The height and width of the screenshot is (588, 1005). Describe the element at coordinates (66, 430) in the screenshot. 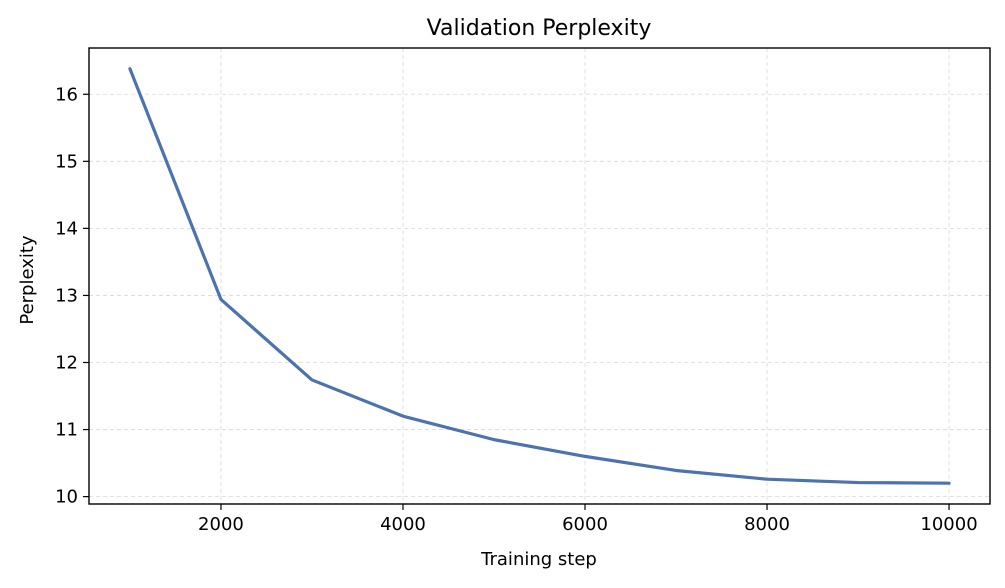

I see `y-tick-label: 11` at that location.